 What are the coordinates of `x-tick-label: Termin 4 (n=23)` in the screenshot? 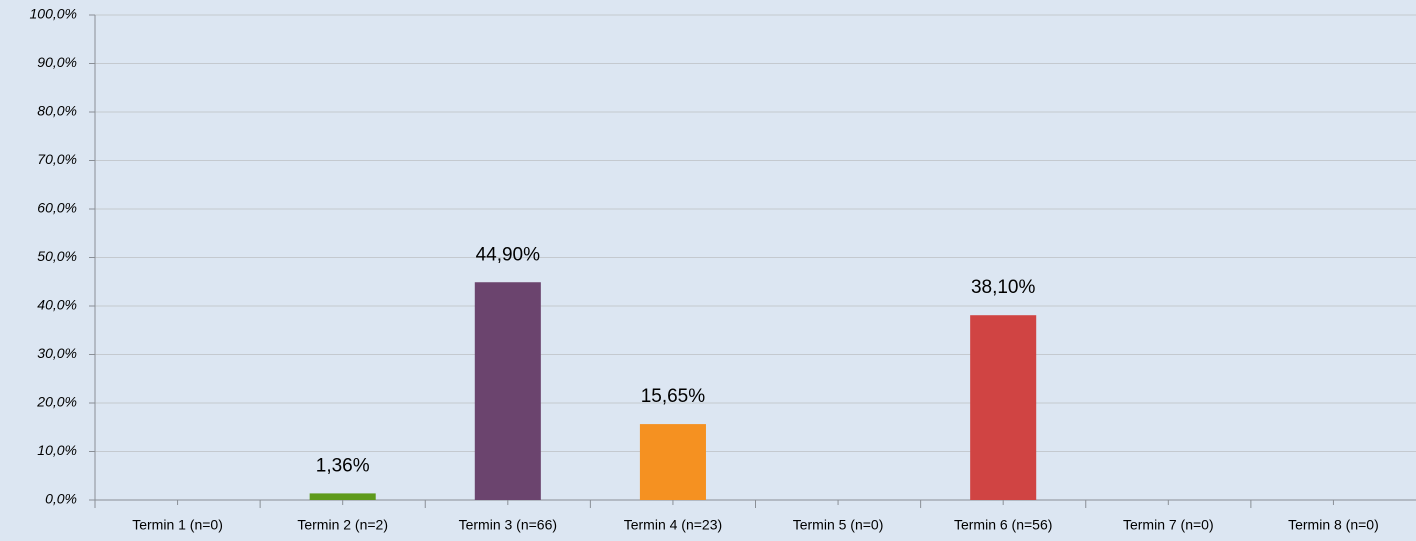 It's located at (673, 525).